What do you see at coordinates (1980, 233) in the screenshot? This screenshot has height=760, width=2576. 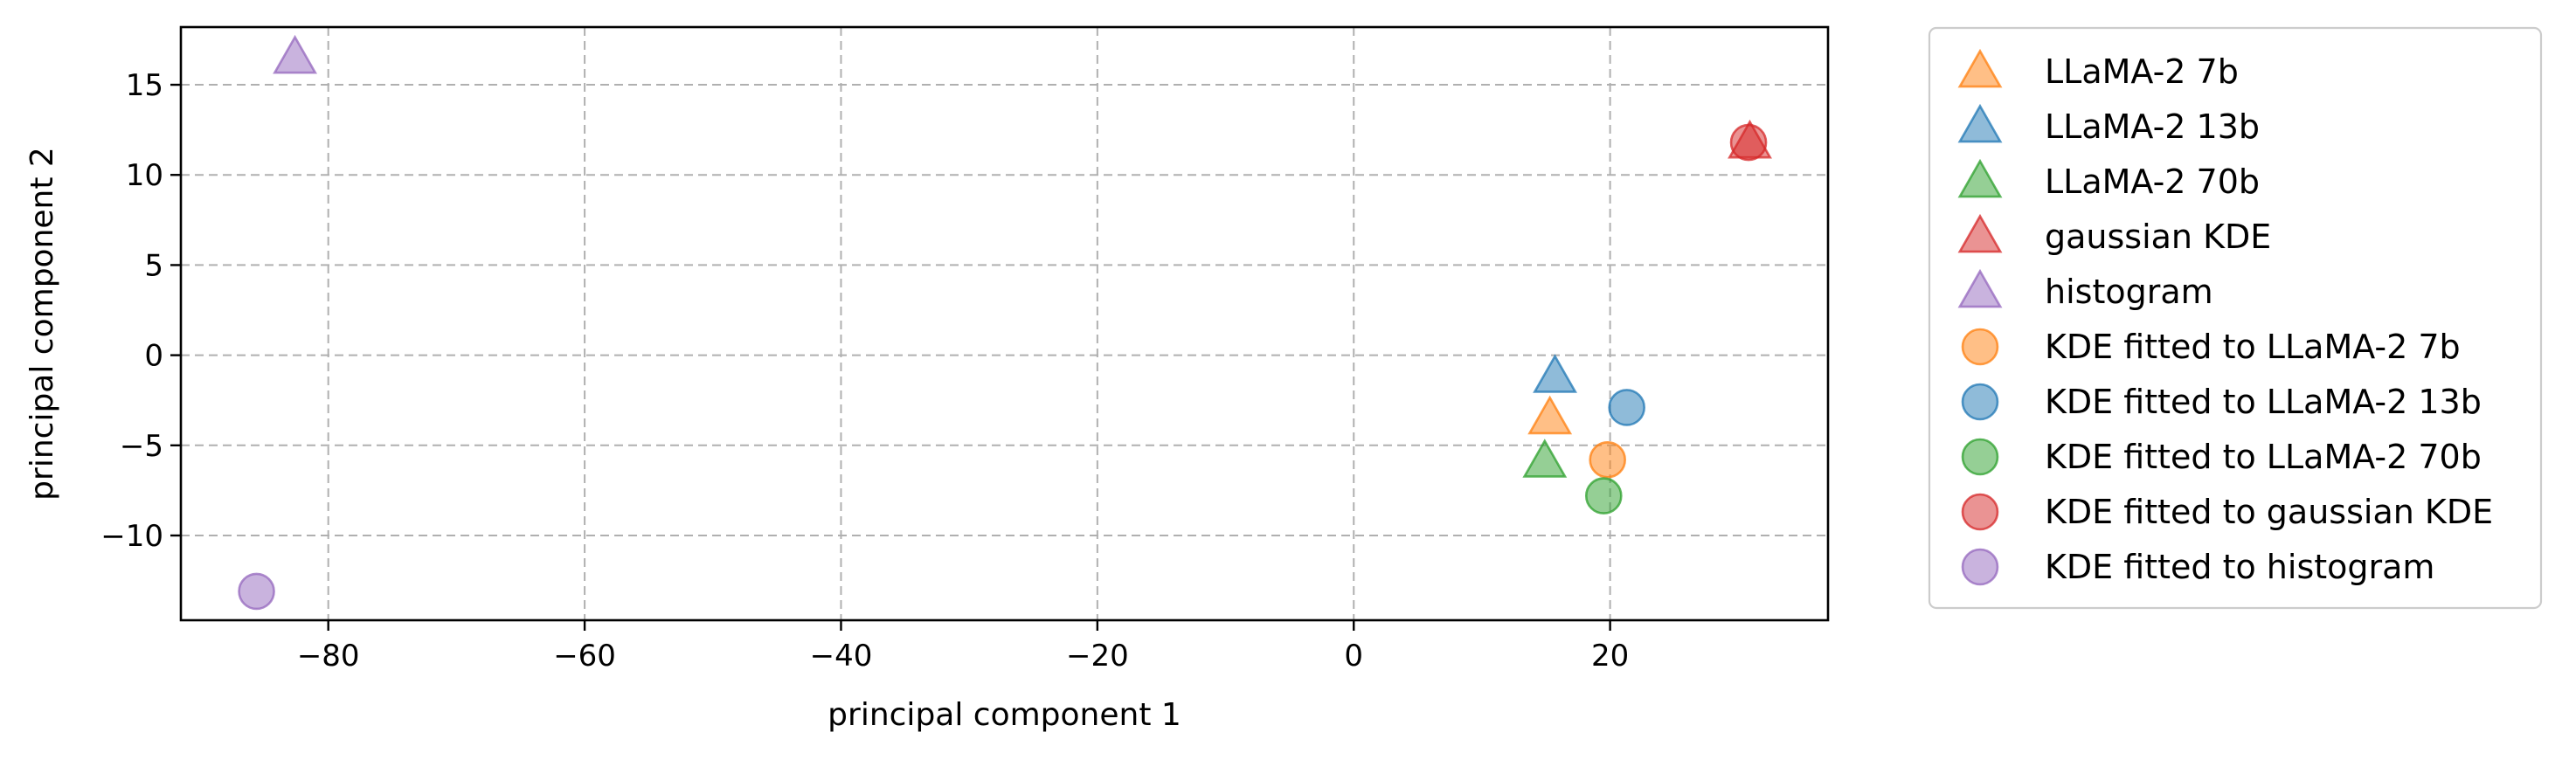 I see `legend-marker-gaussian-kde` at bounding box center [1980, 233].